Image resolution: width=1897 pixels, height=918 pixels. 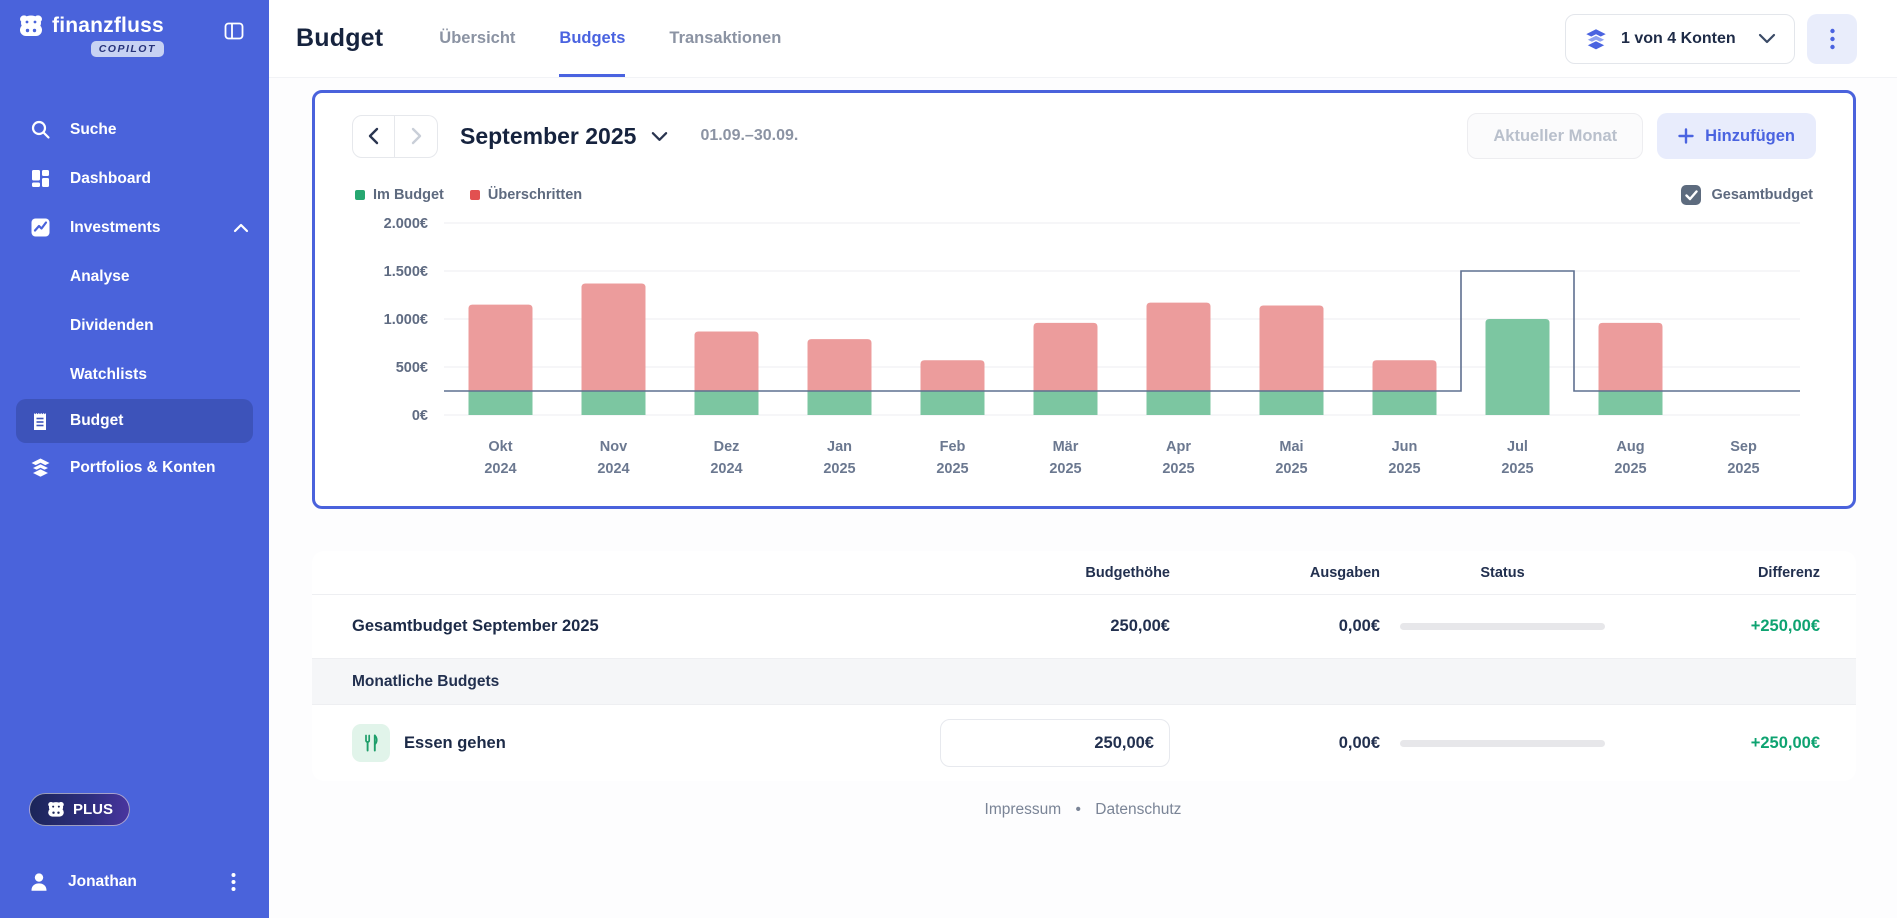 I want to click on gesamtbudget-checkbox: Gesamtbudget, so click(x=1747, y=195).